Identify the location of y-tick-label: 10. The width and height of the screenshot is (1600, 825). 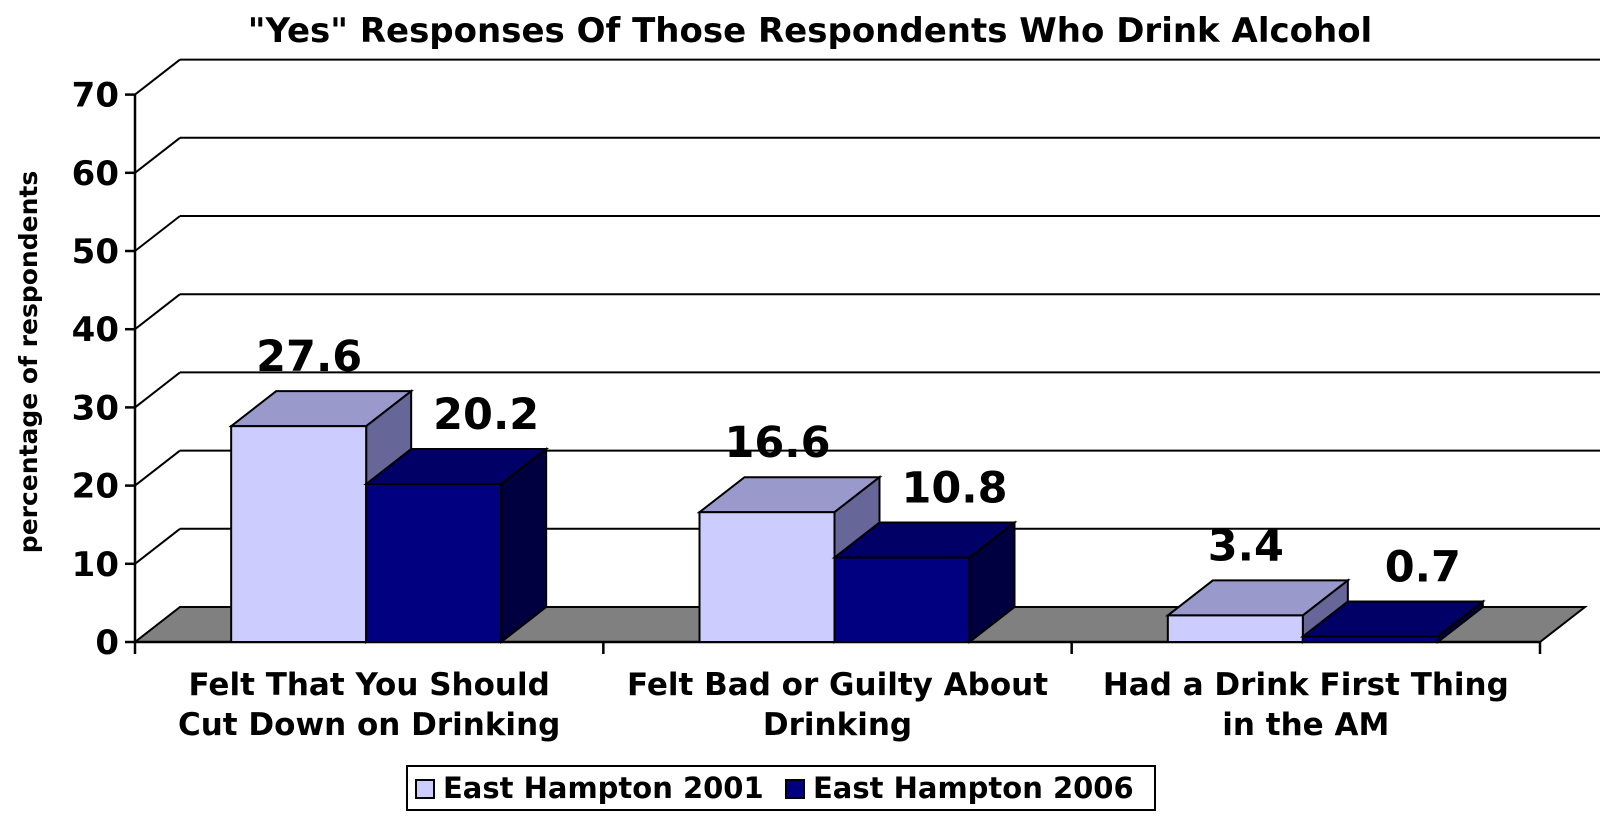
(95, 565).